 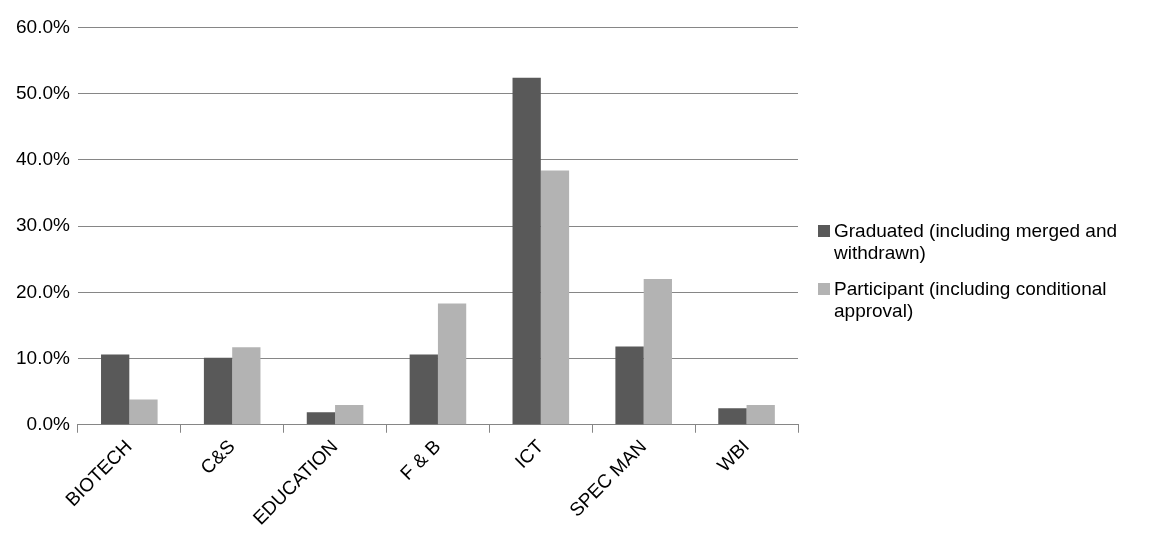 What do you see at coordinates (43, 357) in the screenshot?
I see `y-tick-label: 10.0%` at bounding box center [43, 357].